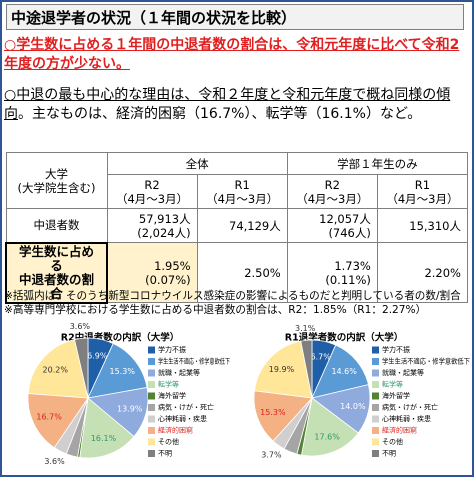 The width and height of the screenshot is (474, 477). I want to click on cell-text: (0.11%), so click(348, 279).